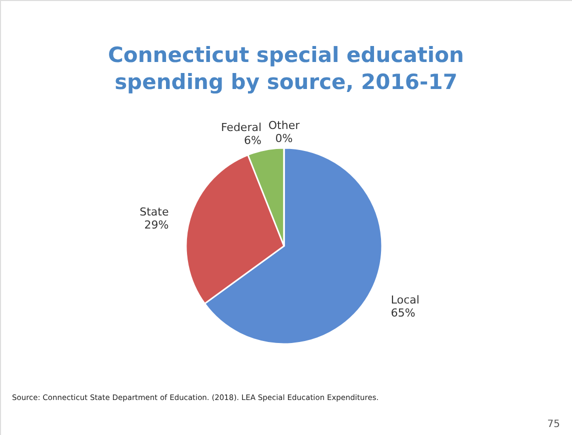 This screenshot has height=435, width=572. Describe the element at coordinates (241, 127) in the screenshot. I see `slice-label: Federal` at that location.